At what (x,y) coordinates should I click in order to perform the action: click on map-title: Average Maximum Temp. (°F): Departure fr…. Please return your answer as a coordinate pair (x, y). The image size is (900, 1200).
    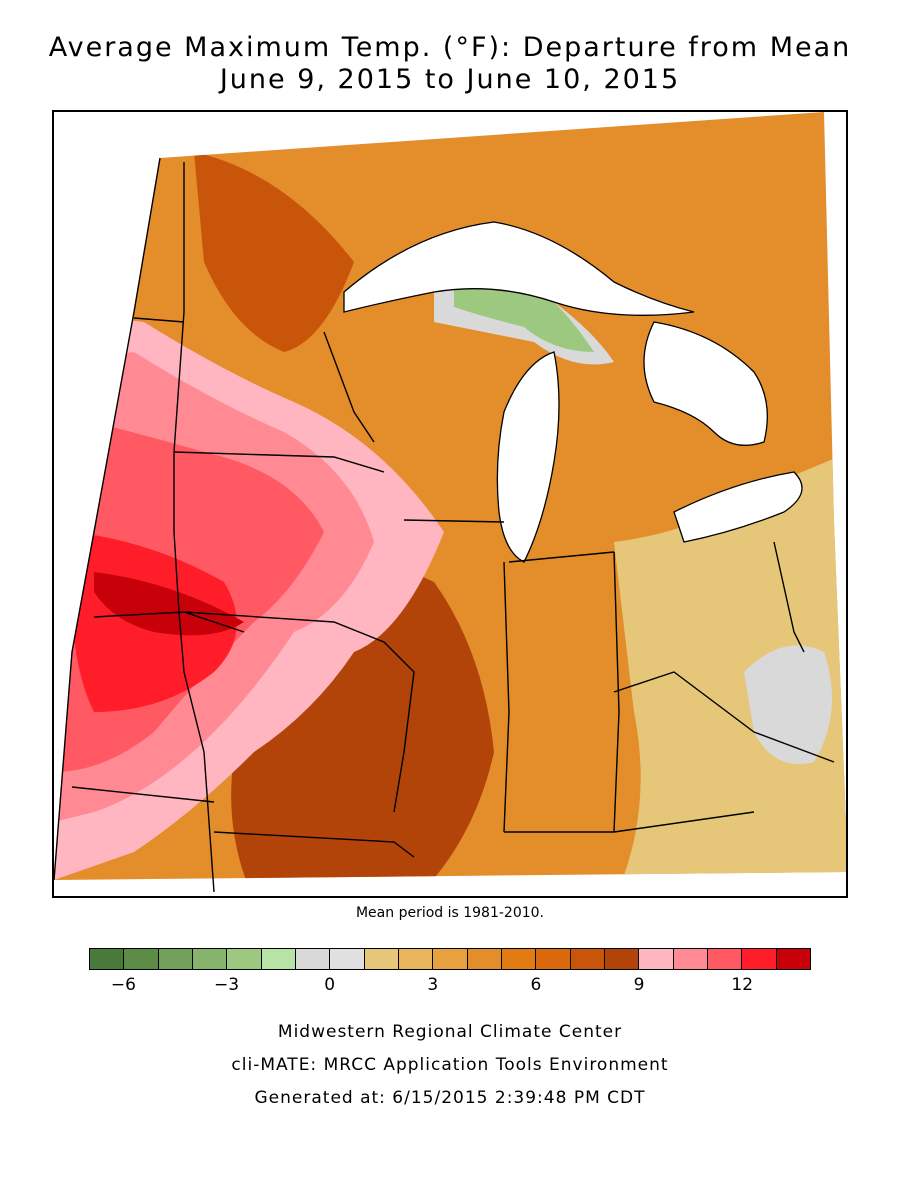
    Looking at the image, I should click on (450, 47).